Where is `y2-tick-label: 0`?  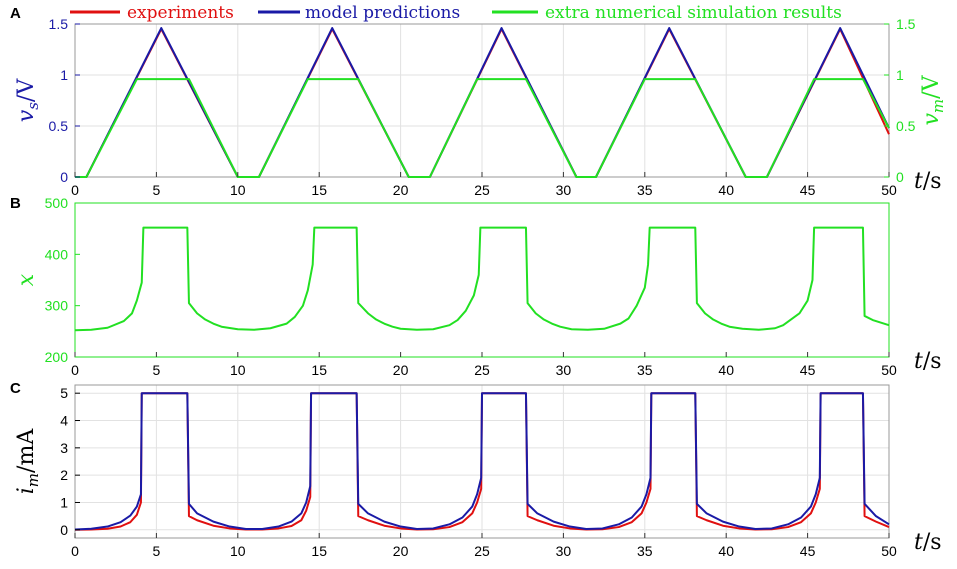
y2-tick-label: 0 is located at coordinates (900, 177).